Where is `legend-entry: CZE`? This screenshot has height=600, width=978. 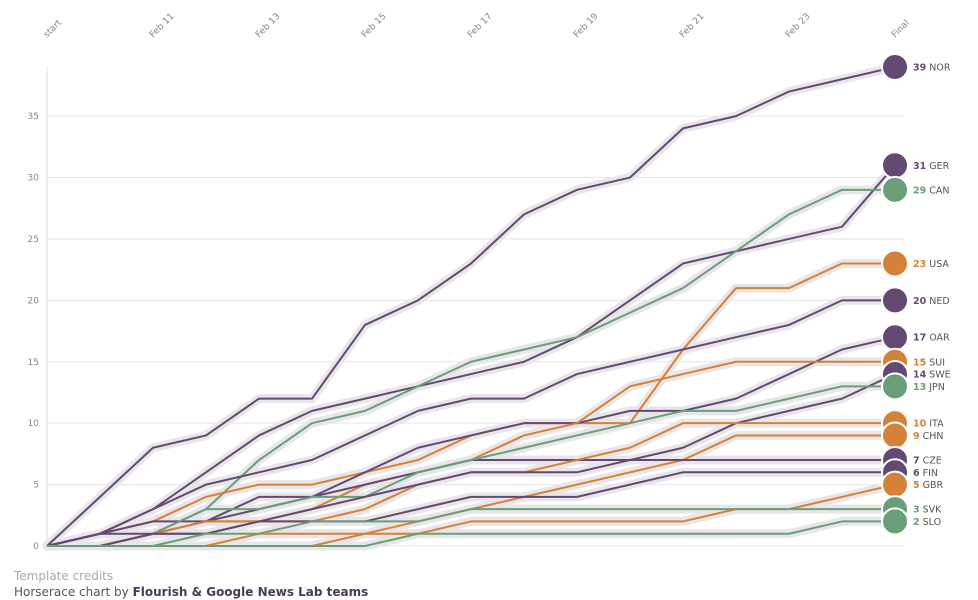 legend-entry: CZE is located at coordinates (932, 461).